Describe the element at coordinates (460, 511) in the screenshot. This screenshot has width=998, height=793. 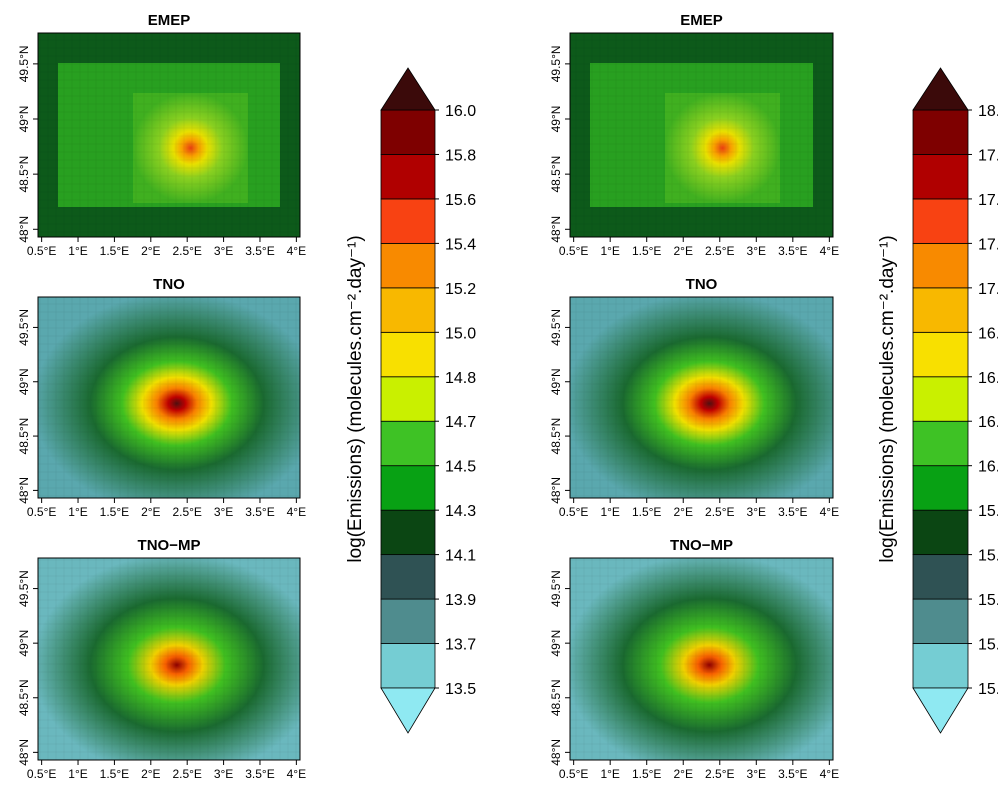
I see `colorbar-label: 14.3` at that location.